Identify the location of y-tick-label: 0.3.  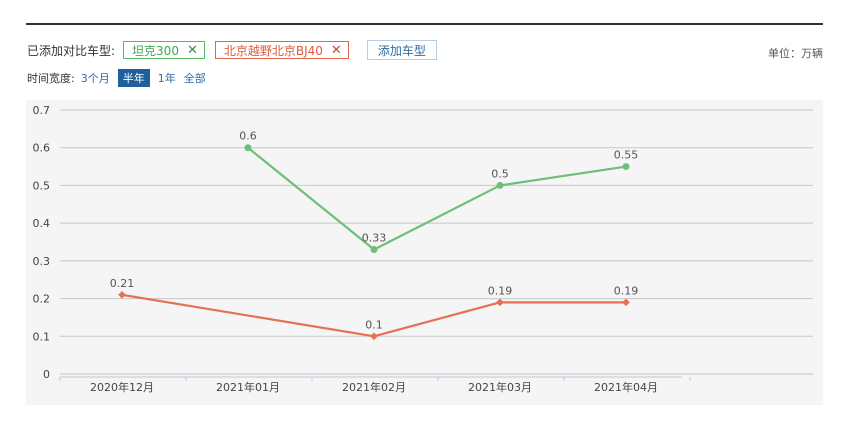
(42, 261).